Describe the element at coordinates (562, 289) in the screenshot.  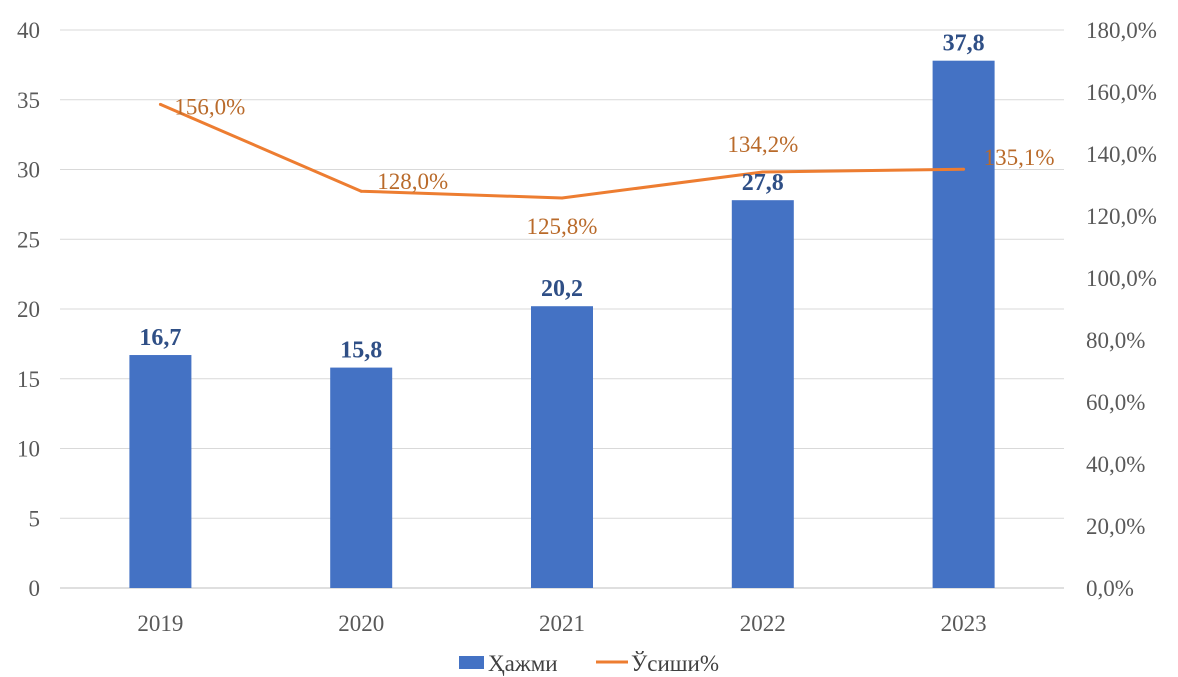
I see `bar-value-label: 20,2` at that location.